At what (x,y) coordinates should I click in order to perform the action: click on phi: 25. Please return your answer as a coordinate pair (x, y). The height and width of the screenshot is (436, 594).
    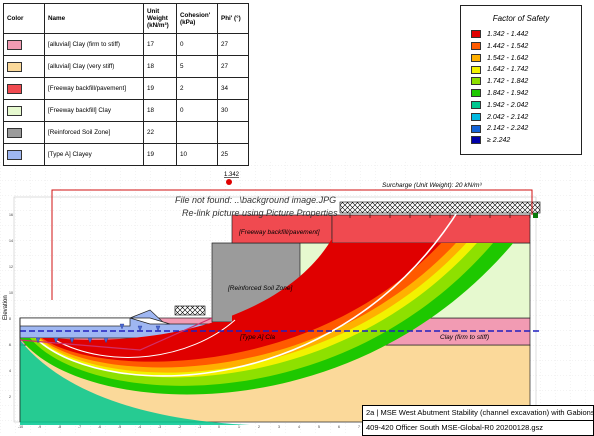
    Looking at the image, I should click on (233, 154).